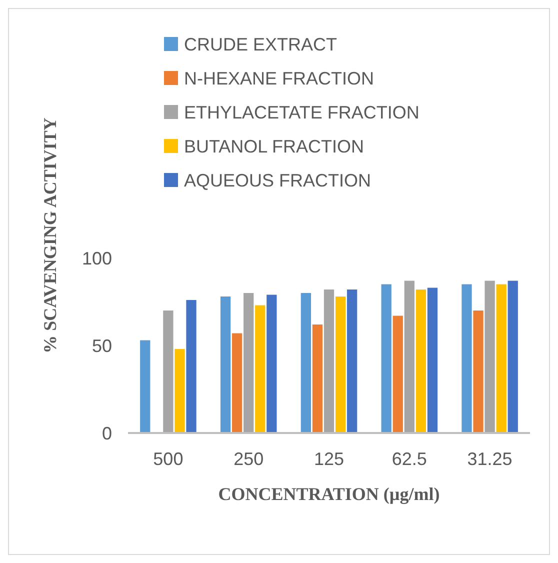  What do you see at coordinates (409, 459) in the screenshot?
I see `x-tick-label: 62.5` at bounding box center [409, 459].